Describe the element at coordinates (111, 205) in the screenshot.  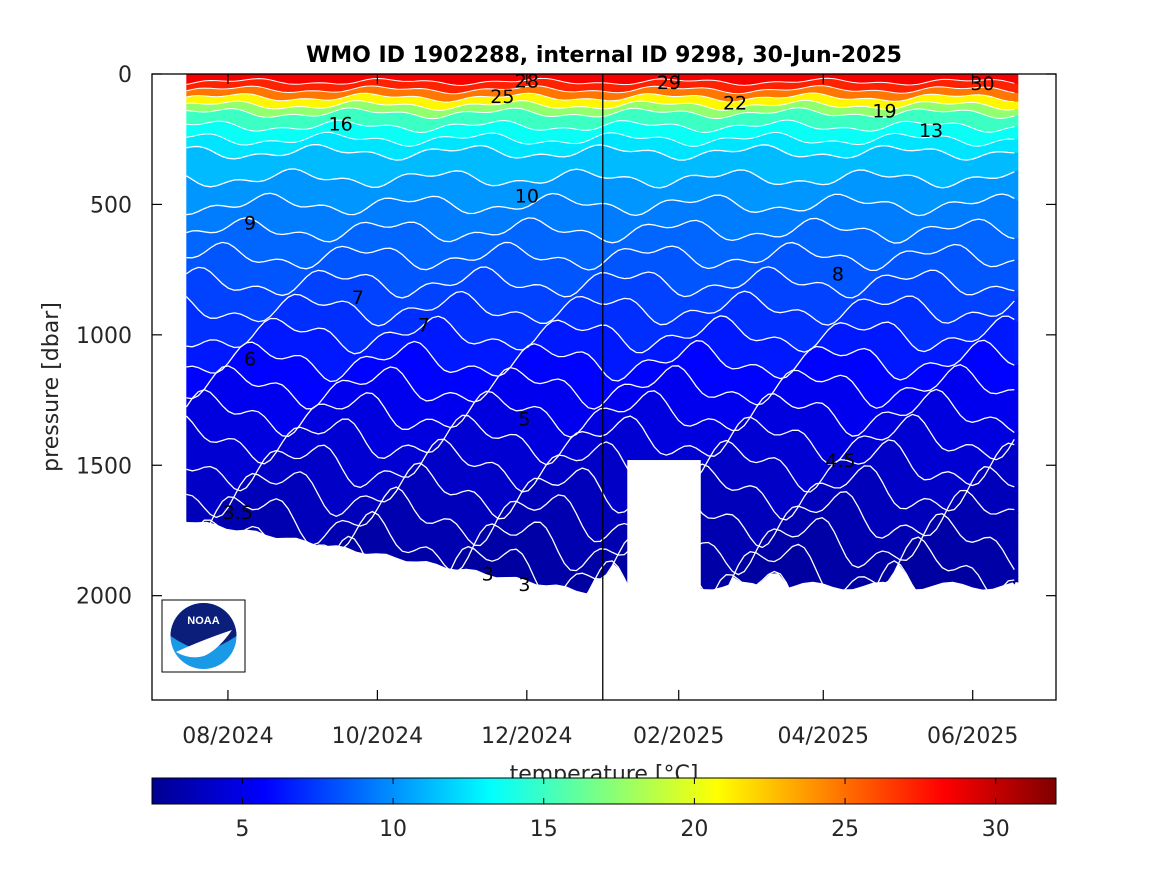
I see `y-tick-label: 500` at that location.